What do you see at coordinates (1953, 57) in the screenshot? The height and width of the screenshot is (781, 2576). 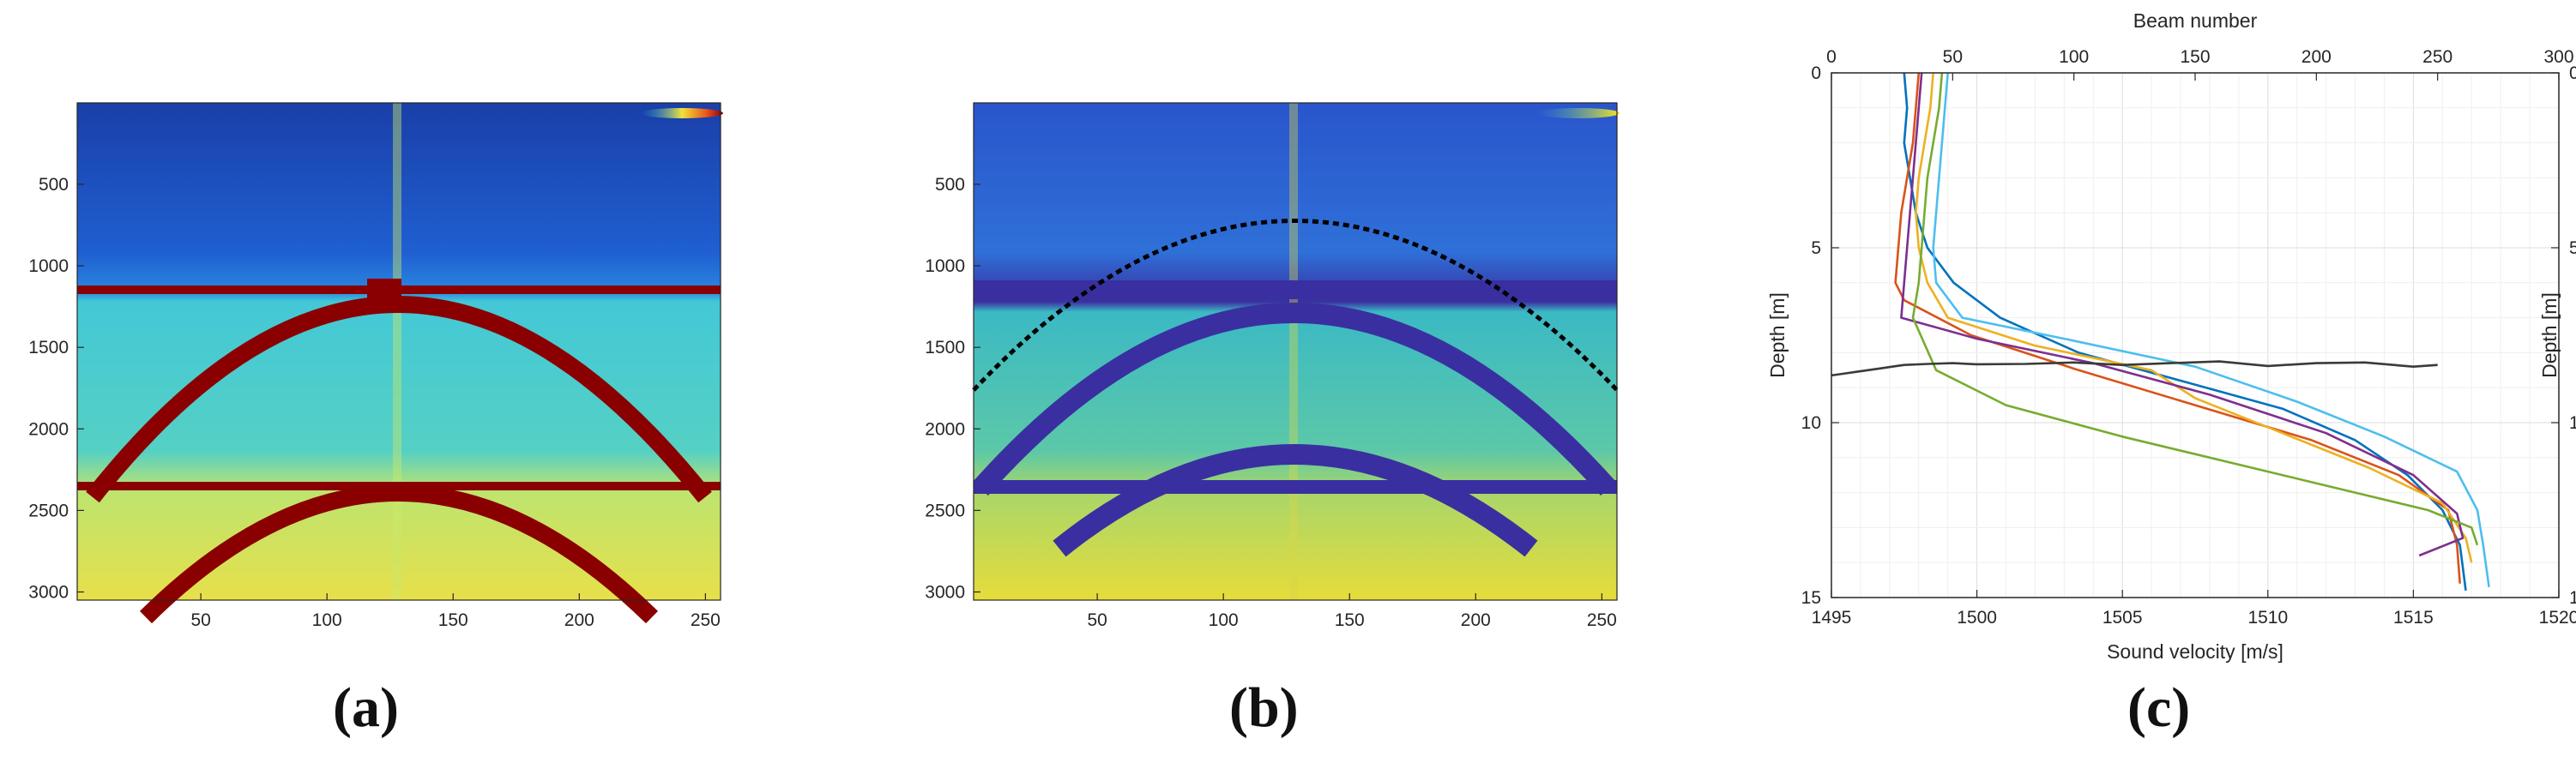 I see `x2-tick-label: 50` at bounding box center [1953, 57].